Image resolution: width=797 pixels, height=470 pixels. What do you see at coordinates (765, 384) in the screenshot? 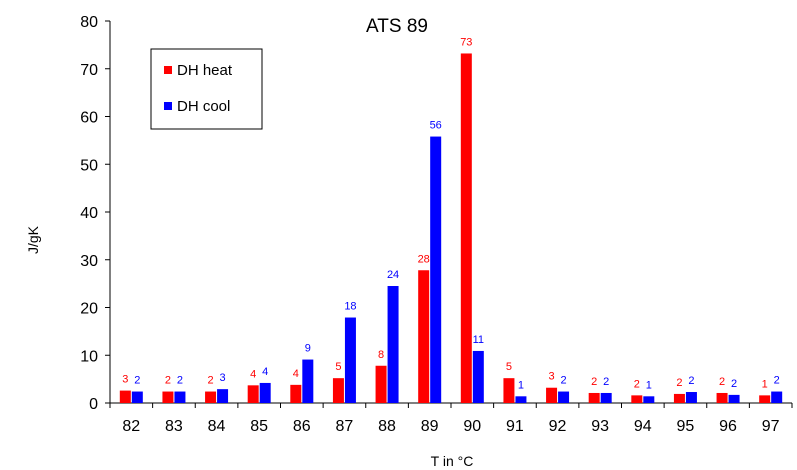
I see `data-label-dh-heat: 1` at bounding box center [765, 384].